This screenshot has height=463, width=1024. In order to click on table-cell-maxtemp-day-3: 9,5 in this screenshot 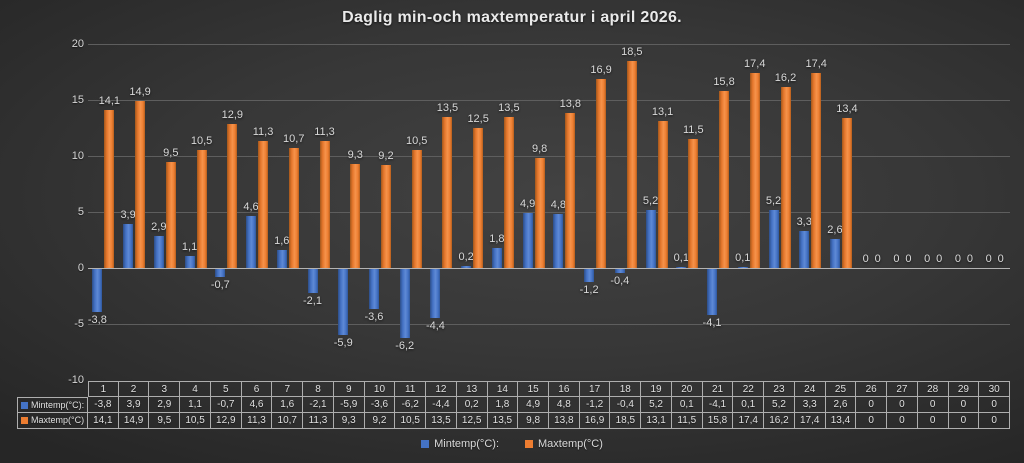, I will do `click(165, 421)`.